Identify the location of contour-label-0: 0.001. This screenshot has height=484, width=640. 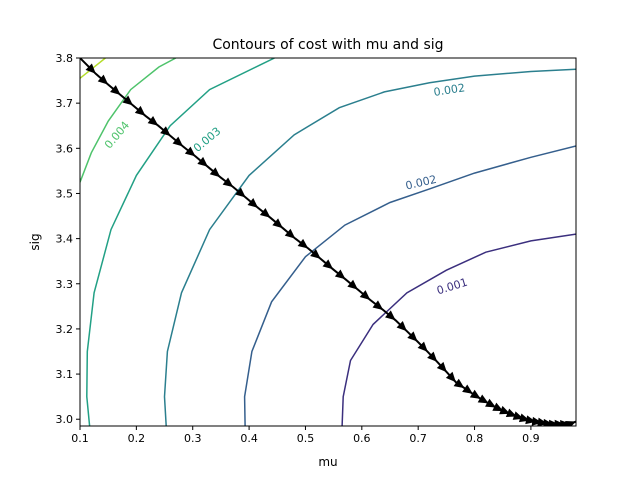
(452, 287).